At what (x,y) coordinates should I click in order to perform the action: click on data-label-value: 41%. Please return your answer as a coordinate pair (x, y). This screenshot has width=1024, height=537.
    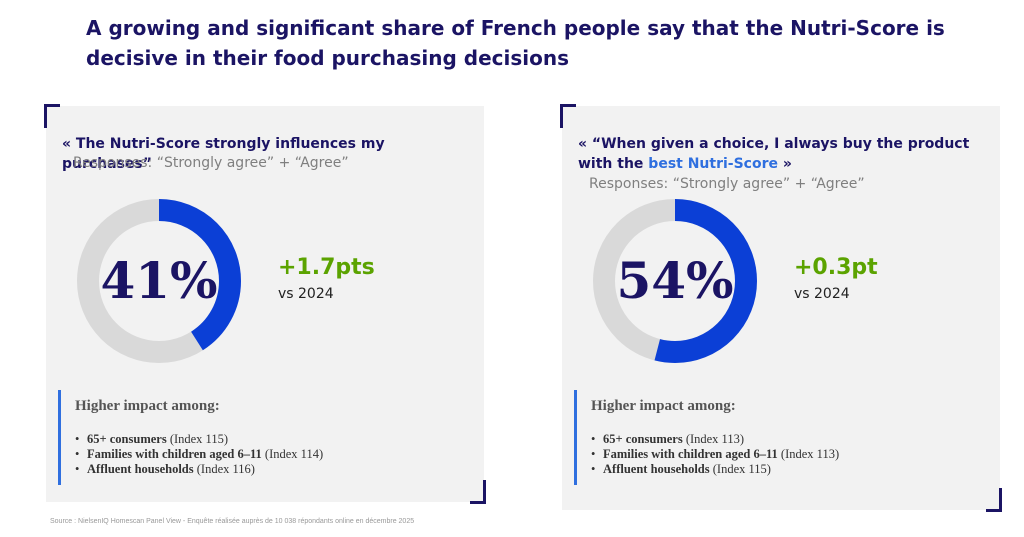
    Looking at the image, I should click on (159, 280).